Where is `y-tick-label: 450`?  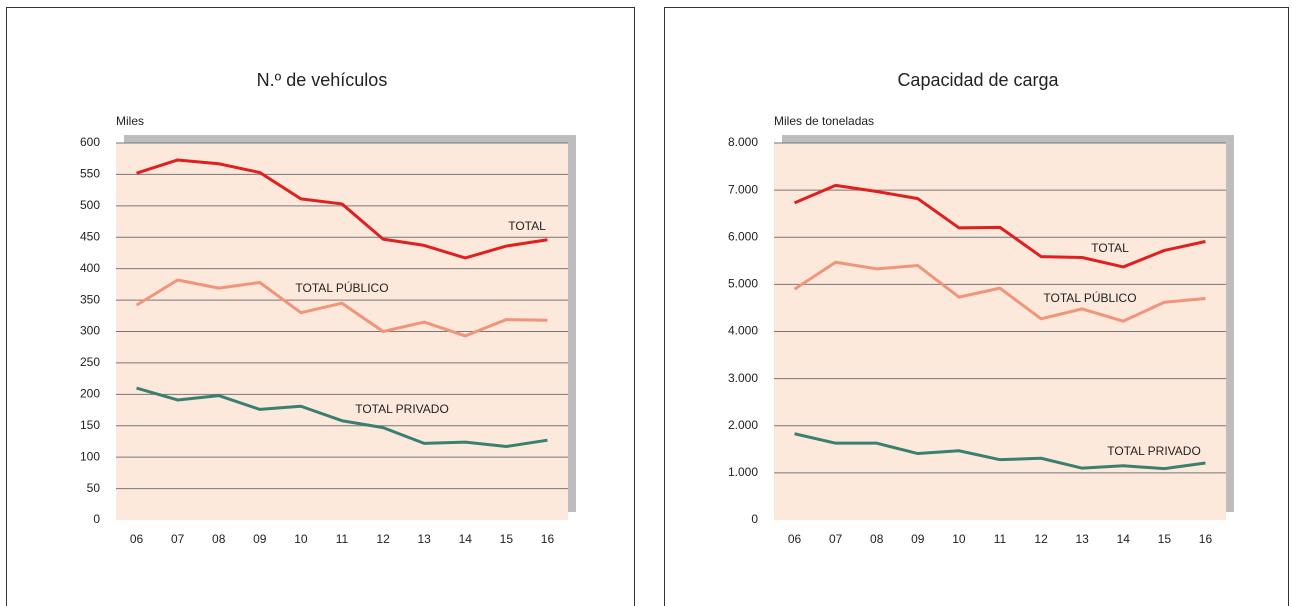 y-tick-label: 450 is located at coordinates (90, 236).